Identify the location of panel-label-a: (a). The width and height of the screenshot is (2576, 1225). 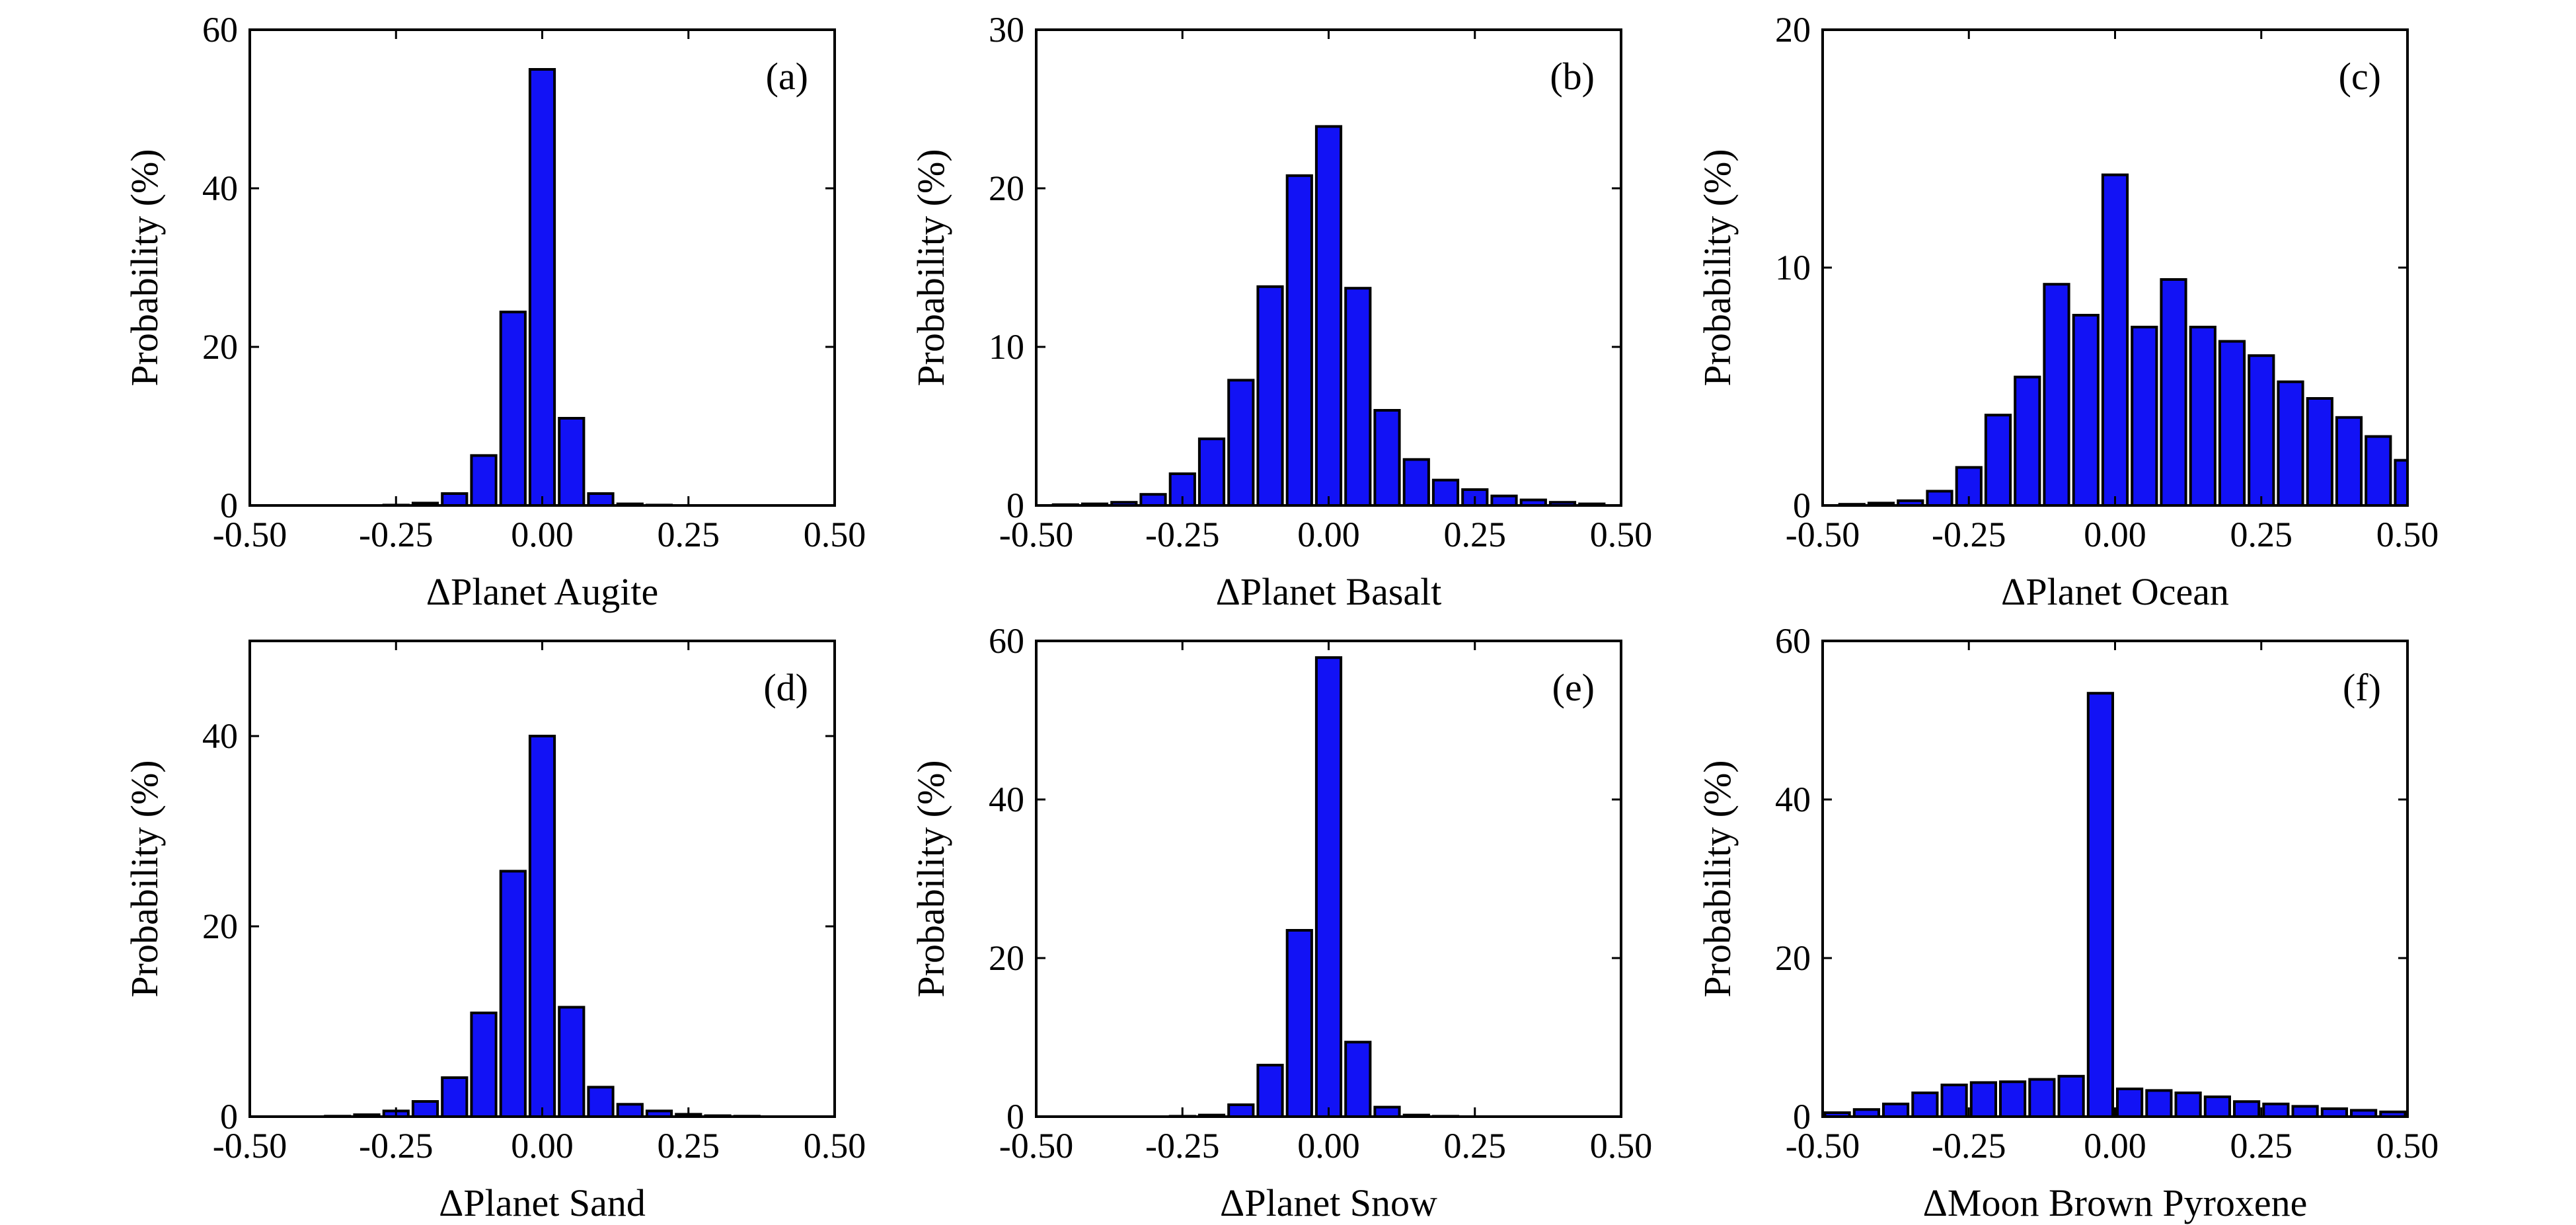
(787, 76).